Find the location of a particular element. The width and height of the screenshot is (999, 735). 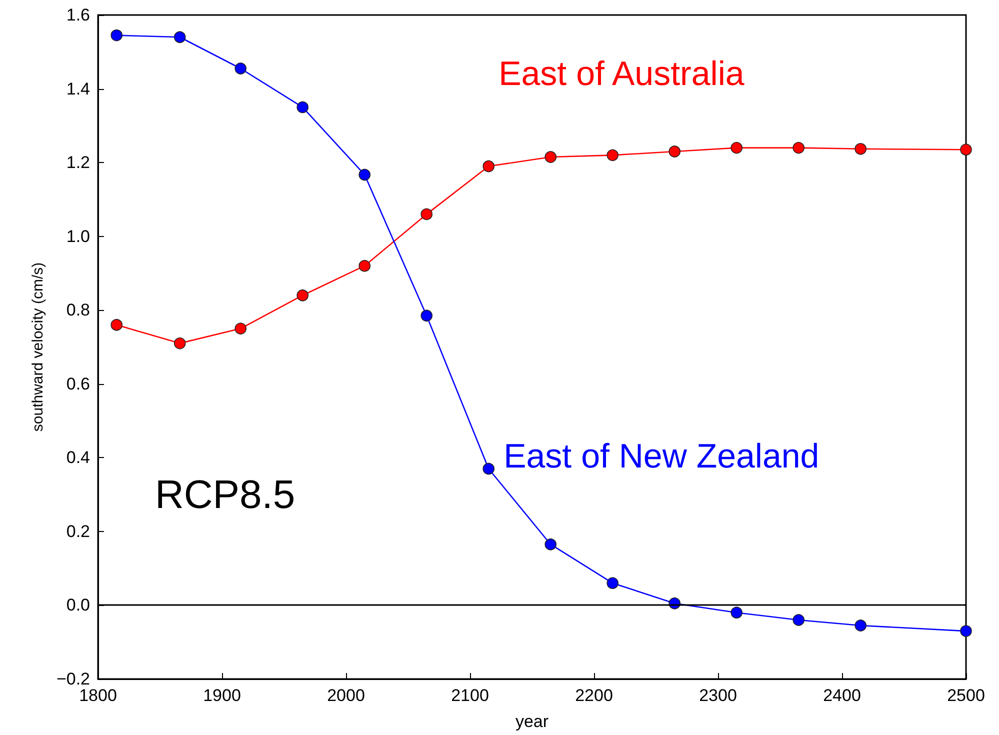

y-tick-label: 0.6 is located at coordinates (78, 384).